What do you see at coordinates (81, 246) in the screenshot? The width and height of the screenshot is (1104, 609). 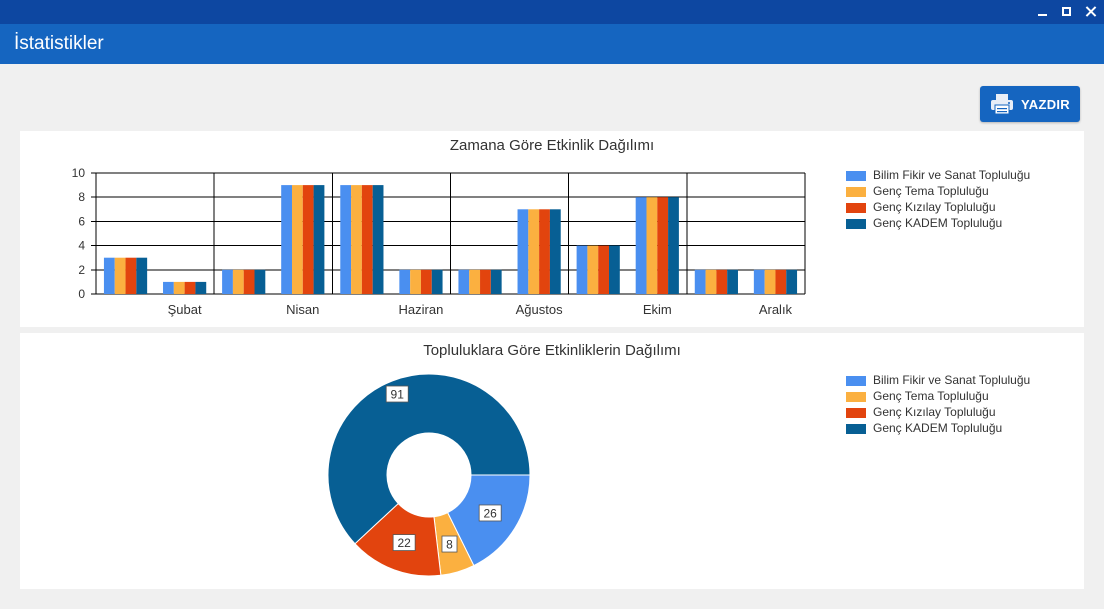 I see `y-tick-label: 4` at bounding box center [81, 246].